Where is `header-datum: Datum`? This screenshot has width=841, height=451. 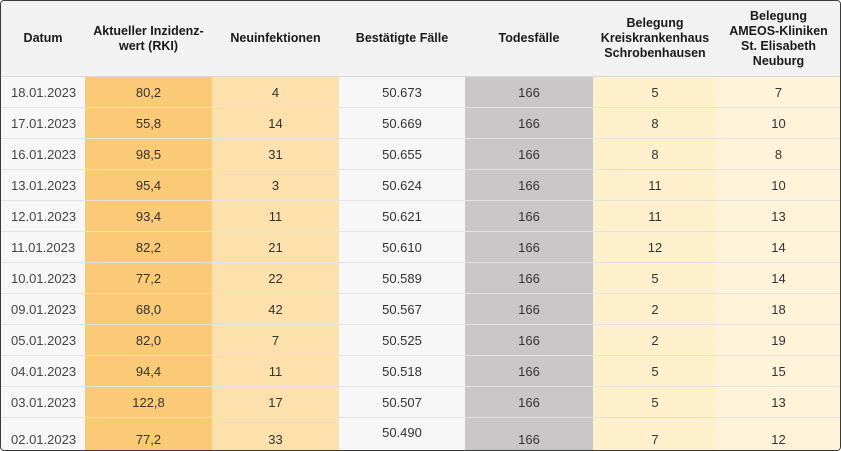 header-datum: Datum is located at coordinates (43, 39).